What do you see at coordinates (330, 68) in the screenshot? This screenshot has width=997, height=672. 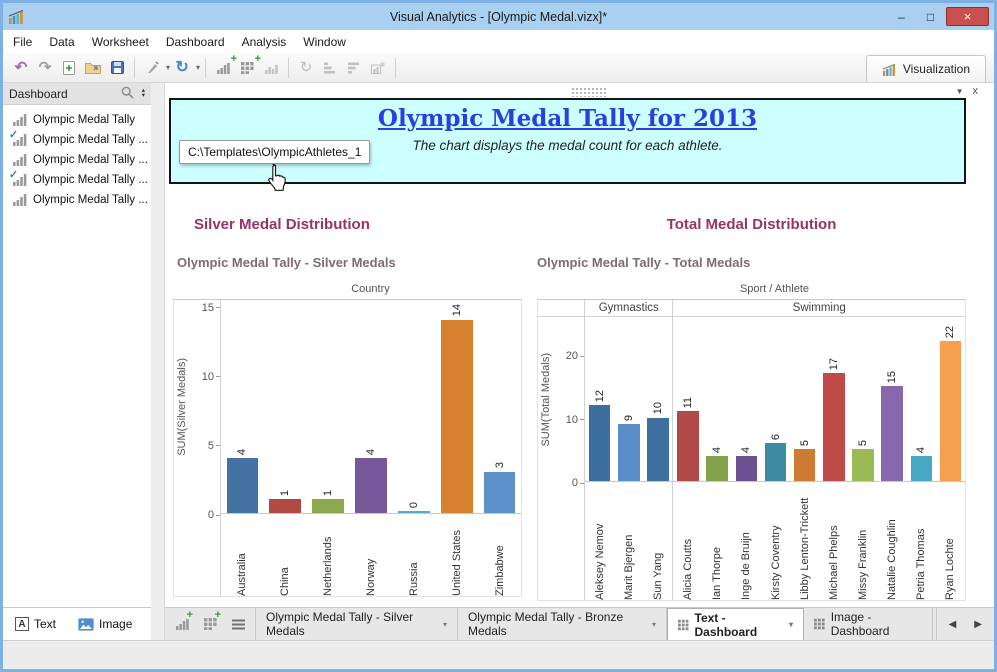 I see `sort-ascending-button` at bounding box center [330, 68].